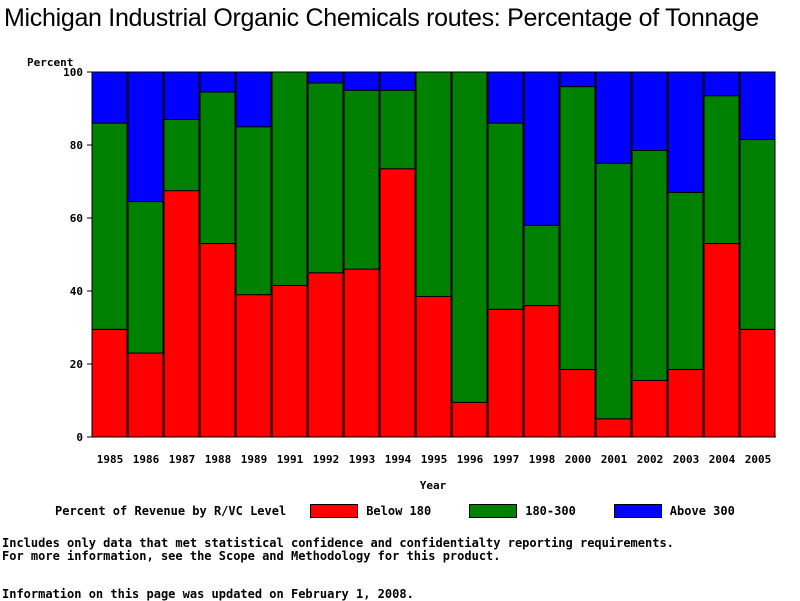  What do you see at coordinates (541, 265) in the screenshot?
I see `bar-segment-180-300-1998` at bounding box center [541, 265].